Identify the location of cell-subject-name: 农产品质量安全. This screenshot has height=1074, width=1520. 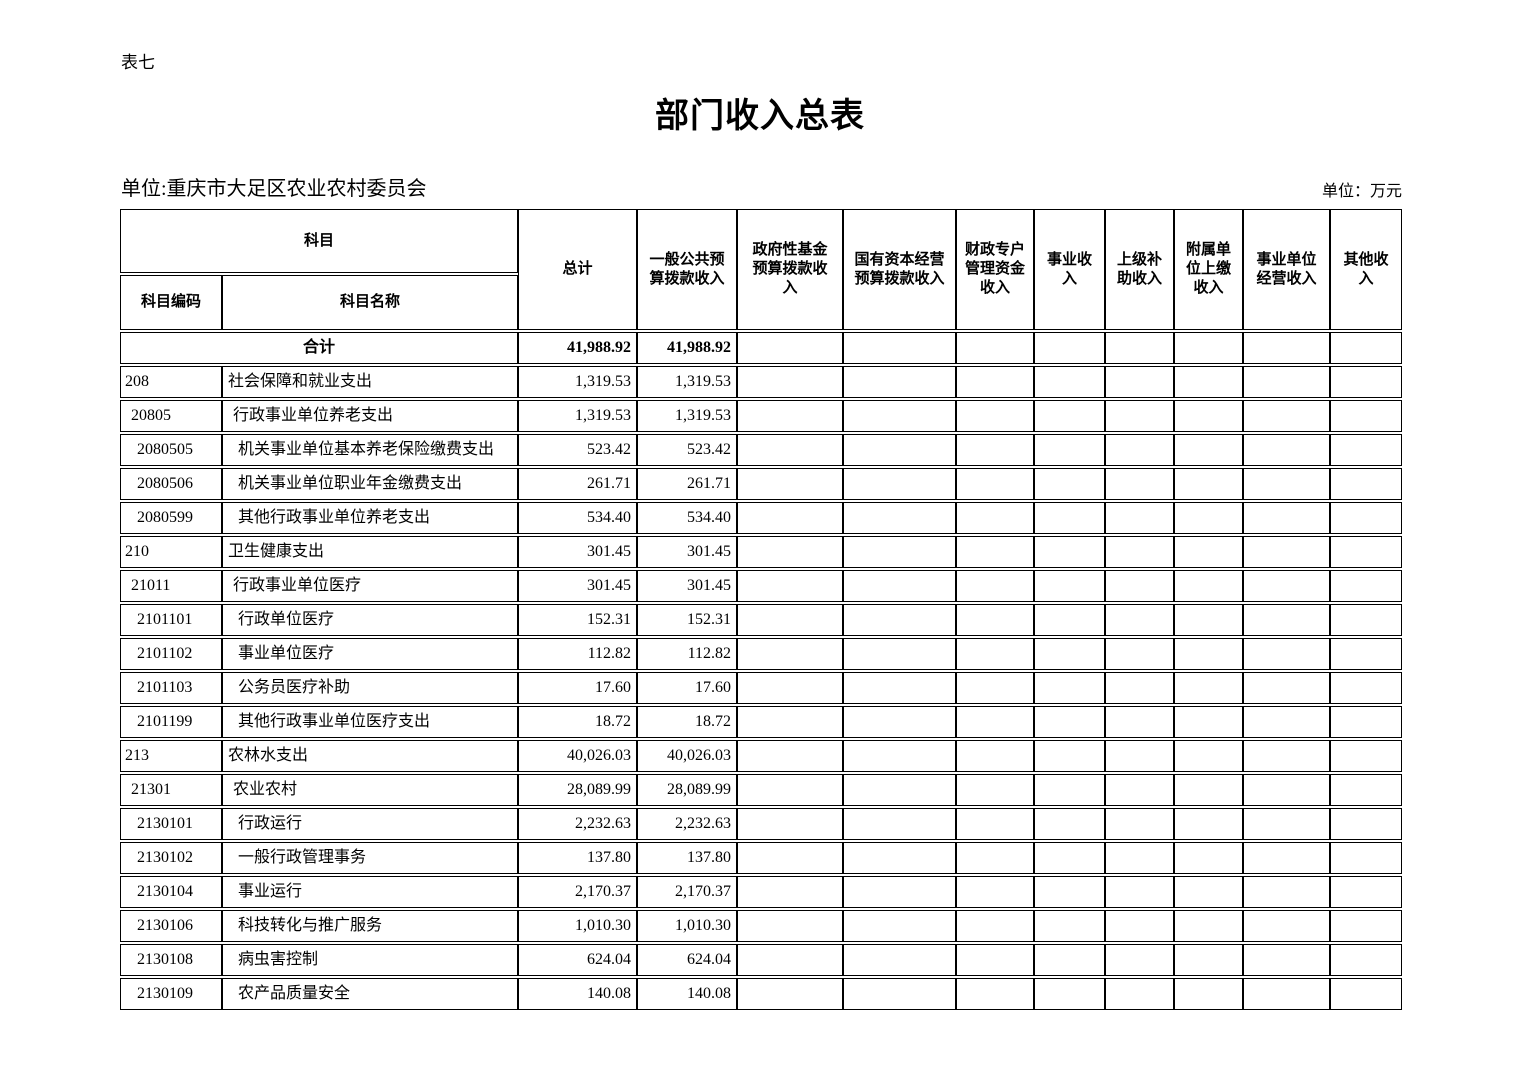
(370, 994).